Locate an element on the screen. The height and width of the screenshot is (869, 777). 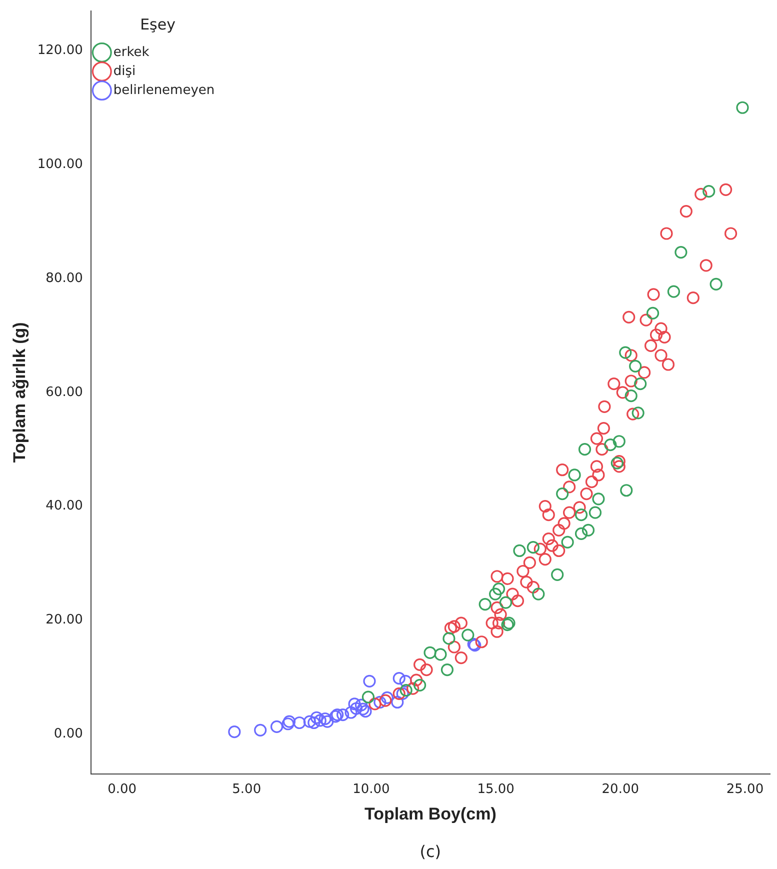
text: (c) is located at coordinates (431, 851).